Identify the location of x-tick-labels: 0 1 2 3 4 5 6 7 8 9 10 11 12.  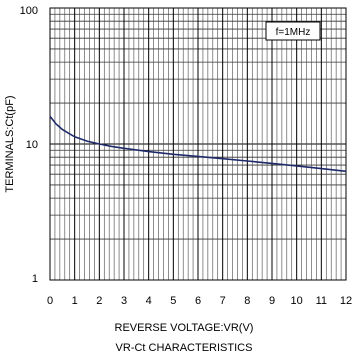
(199, 301).